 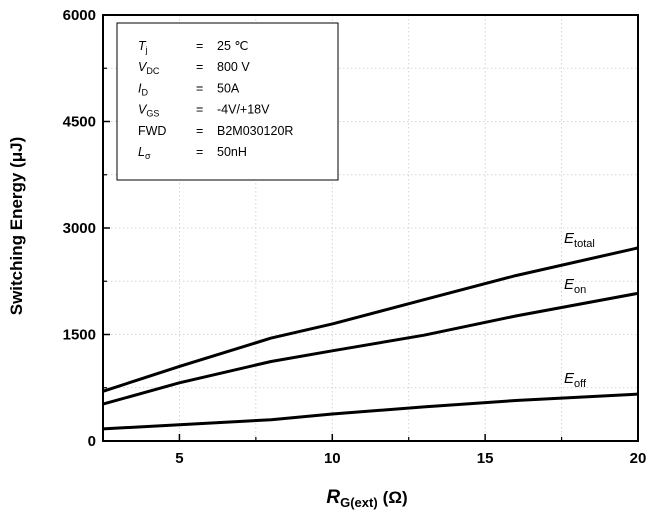 What do you see at coordinates (233, 67) in the screenshot?
I see `condition-value: 800 V` at bounding box center [233, 67].